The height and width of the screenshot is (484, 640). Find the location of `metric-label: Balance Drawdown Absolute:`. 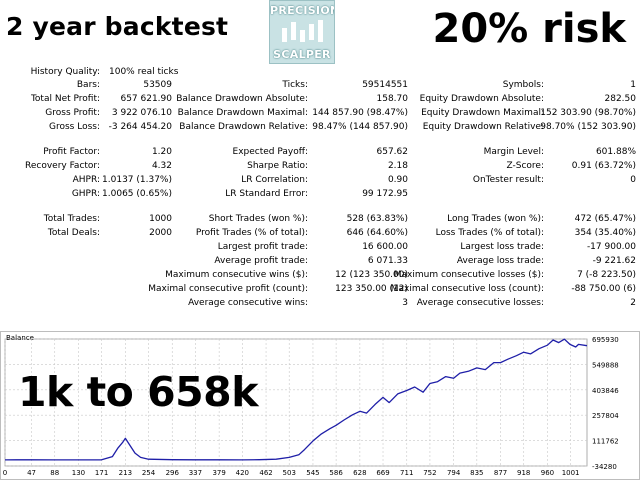

metric-label: Balance Drawdown Absolute: is located at coordinates (242, 99).